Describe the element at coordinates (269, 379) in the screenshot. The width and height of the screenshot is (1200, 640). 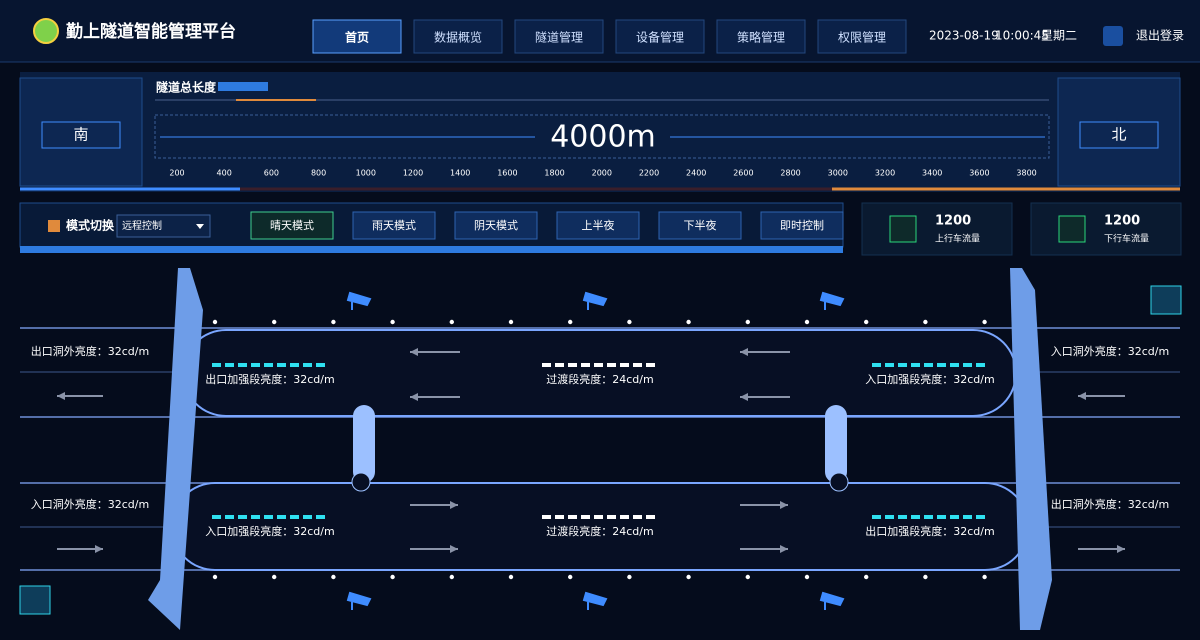
I see `segment-brightness: 出口加强段亮度：32cd/m` at that location.